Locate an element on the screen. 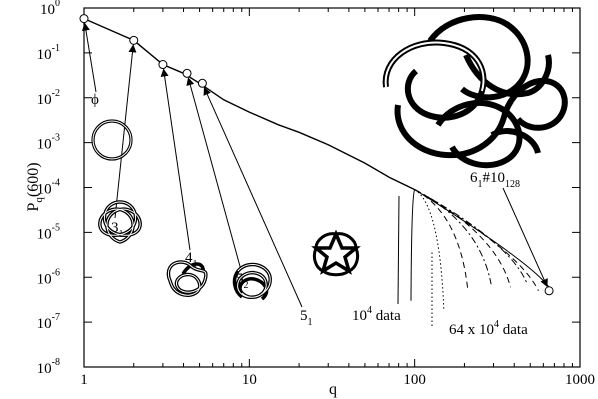  y-tick-label: 10⁻⁵ is located at coordinates (48, 232).